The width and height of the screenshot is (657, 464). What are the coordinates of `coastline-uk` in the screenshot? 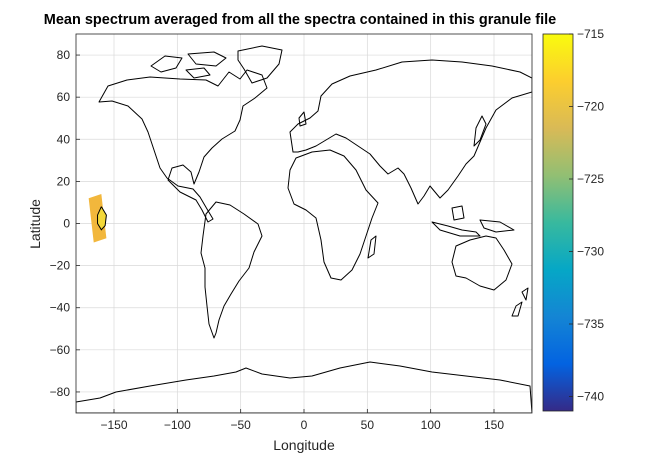 It's located at (302, 119).